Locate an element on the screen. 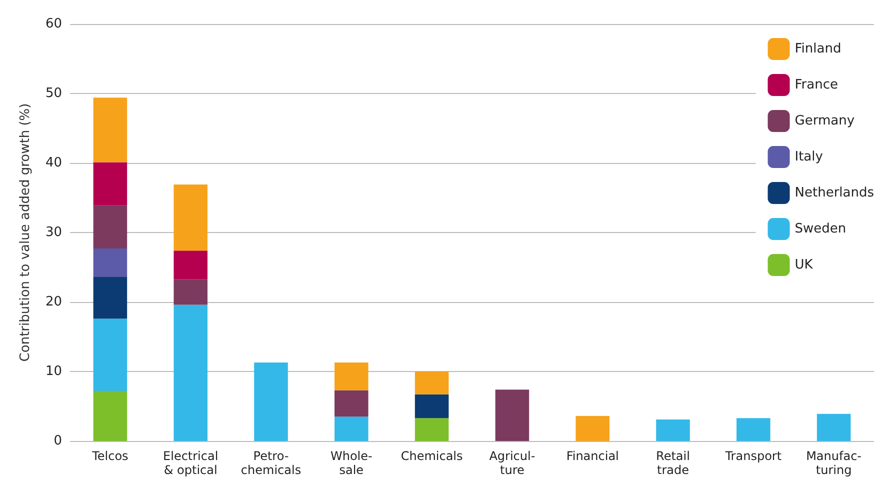  y-tick-label: 60 is located at coordinates (53, 24).